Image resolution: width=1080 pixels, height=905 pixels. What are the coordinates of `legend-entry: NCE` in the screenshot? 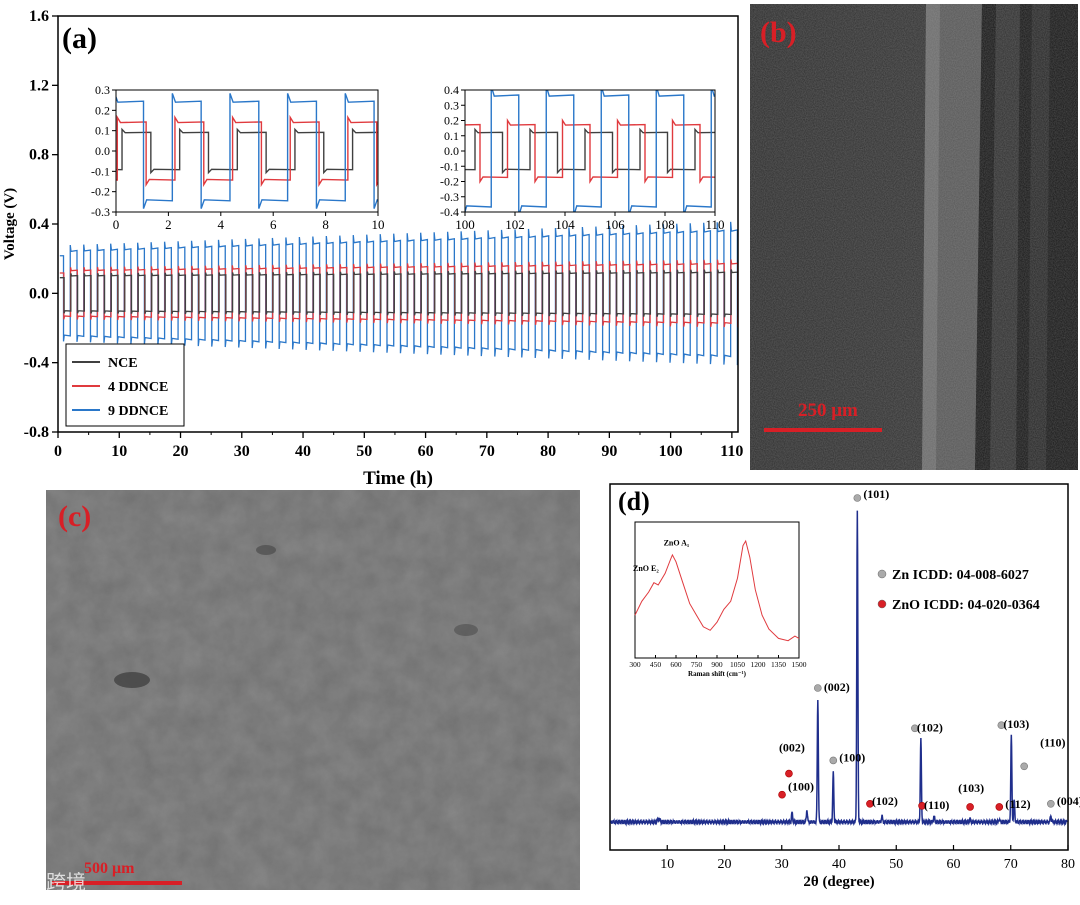 It's located at (123, 363).